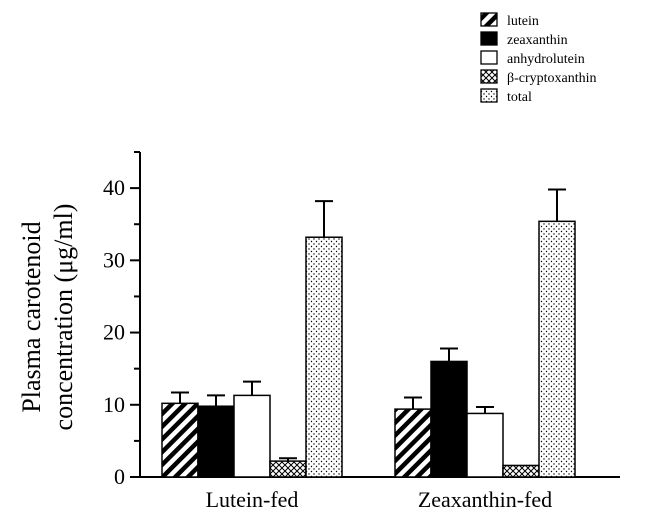  Describe the element at coordinates (114, 259) in the screenshot. I see `y-tick-label: 30` at that location.